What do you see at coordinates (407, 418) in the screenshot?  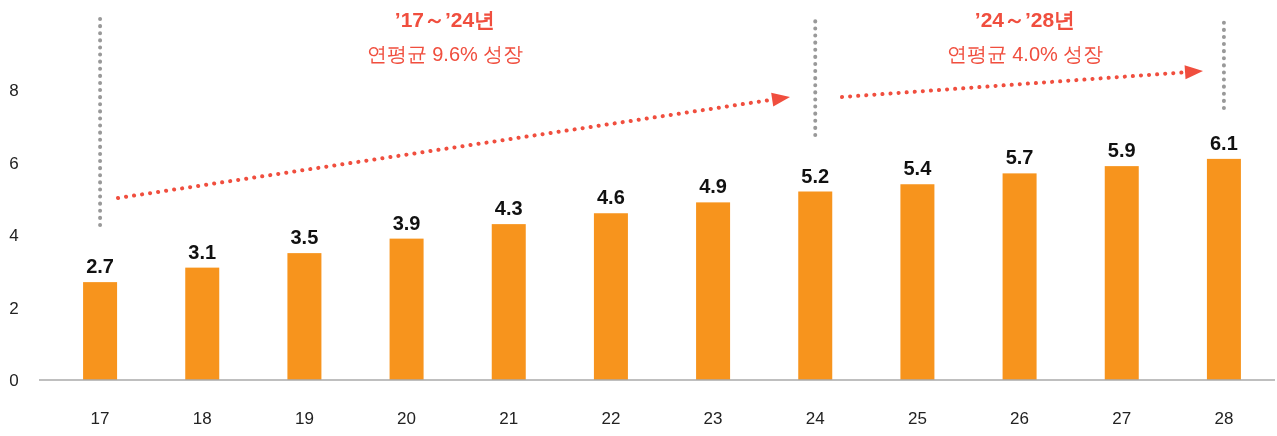 I see `x-tick-label: 20` at bounding box center [407, 418].